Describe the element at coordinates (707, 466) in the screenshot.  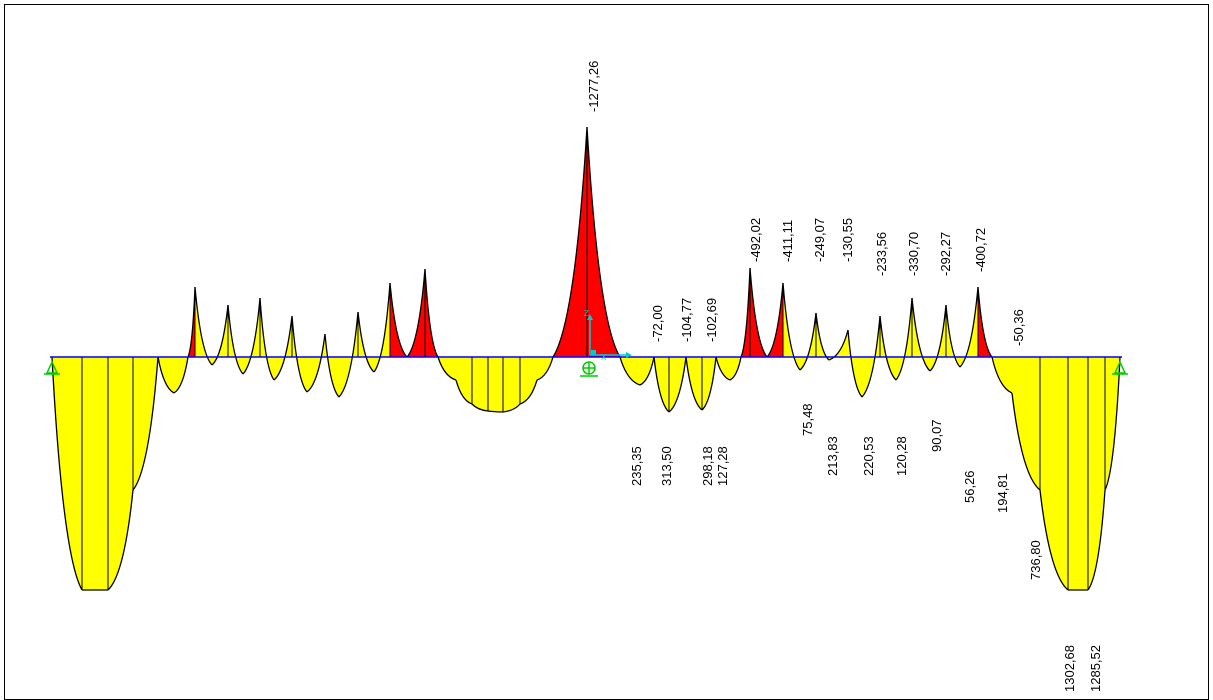
I see `value-label: 298,18` at that location.